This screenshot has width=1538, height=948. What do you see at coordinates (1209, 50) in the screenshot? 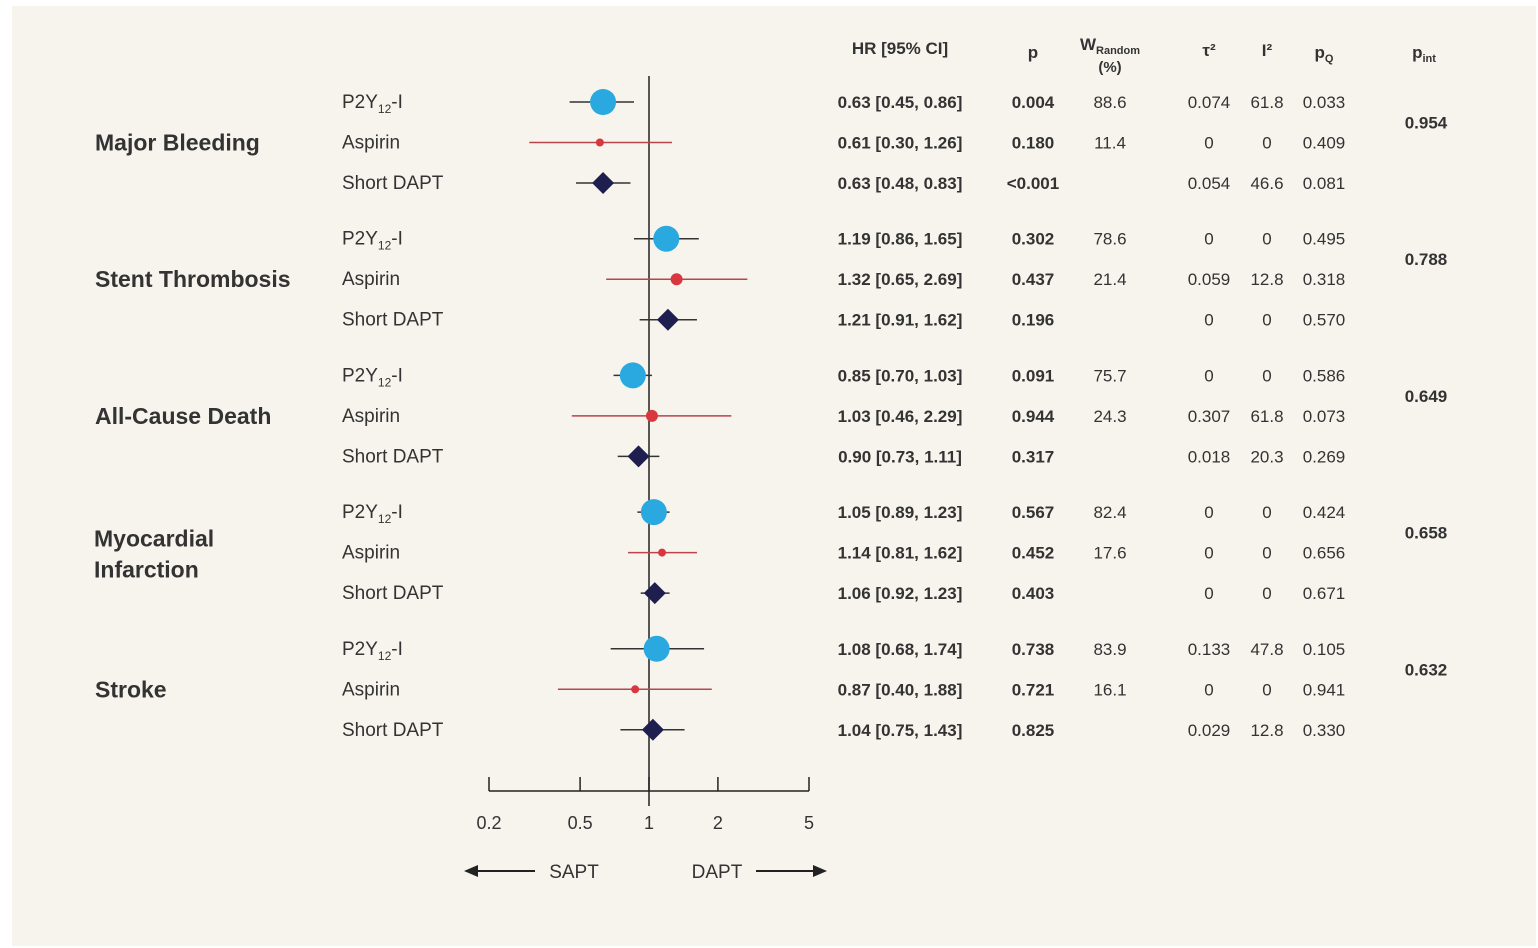
I see `header-tau2: τ²` at bounding box center [1209, 50].